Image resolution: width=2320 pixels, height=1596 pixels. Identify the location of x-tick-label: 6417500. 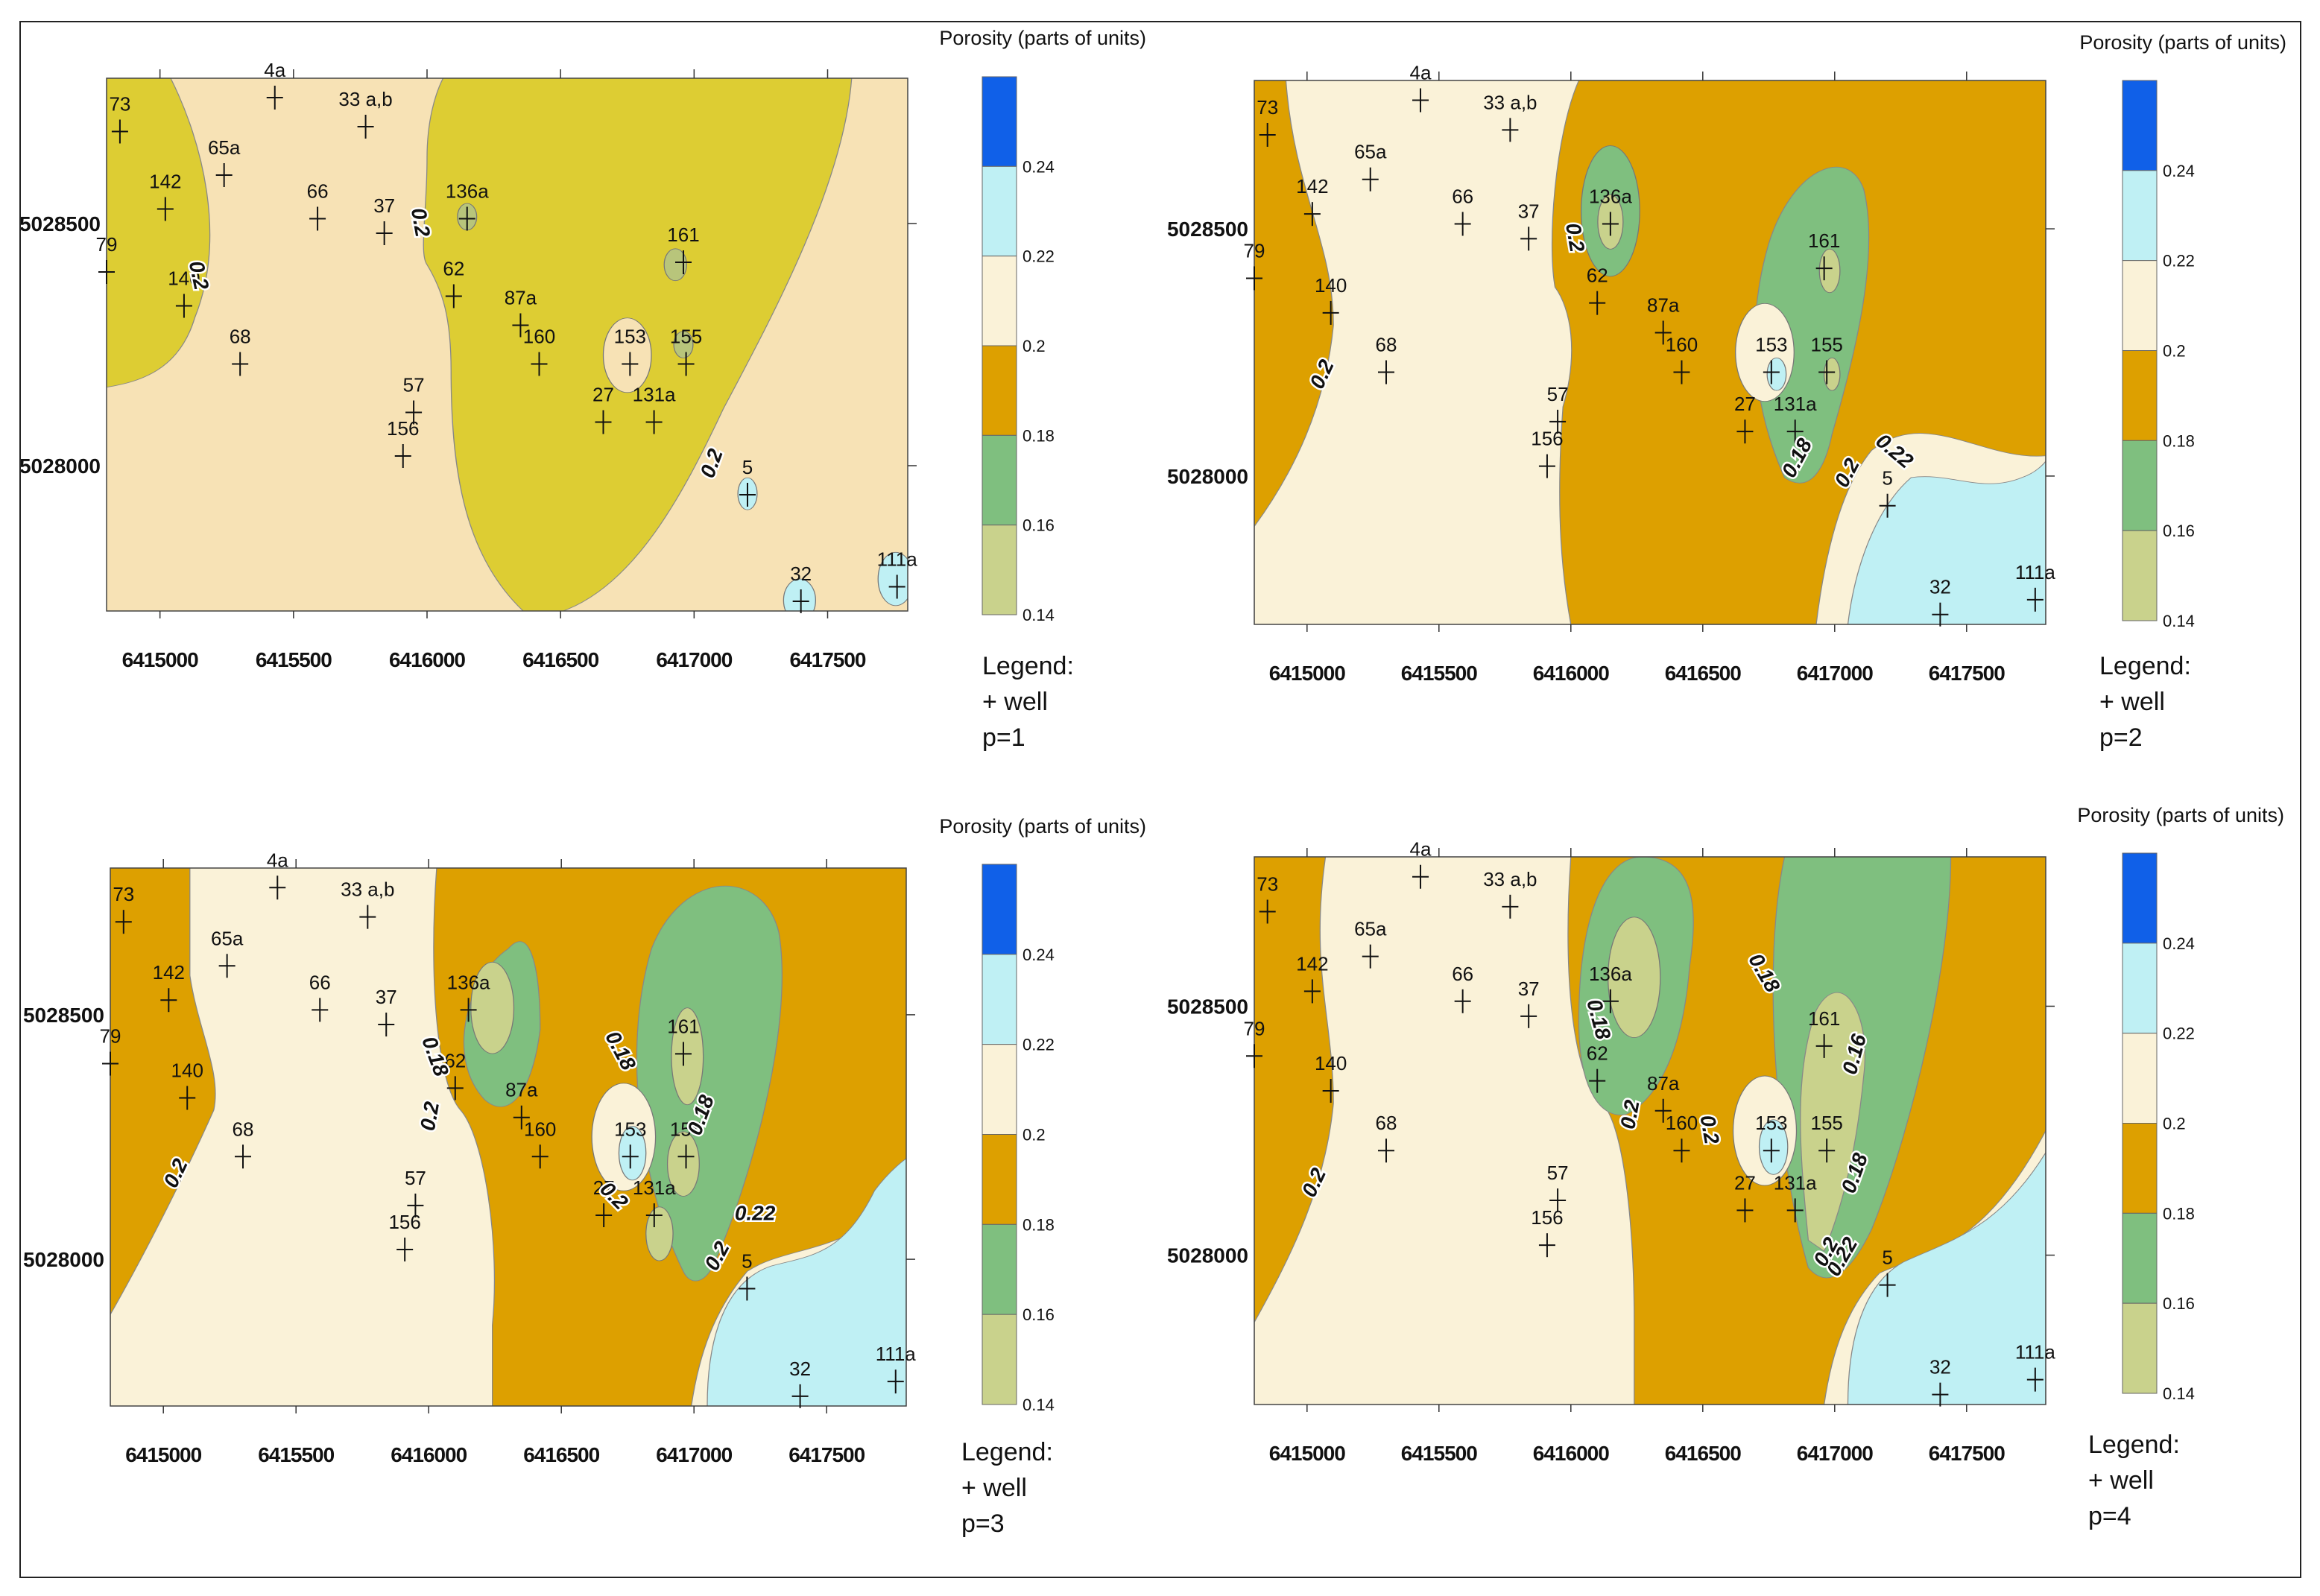
(1967, 1453).